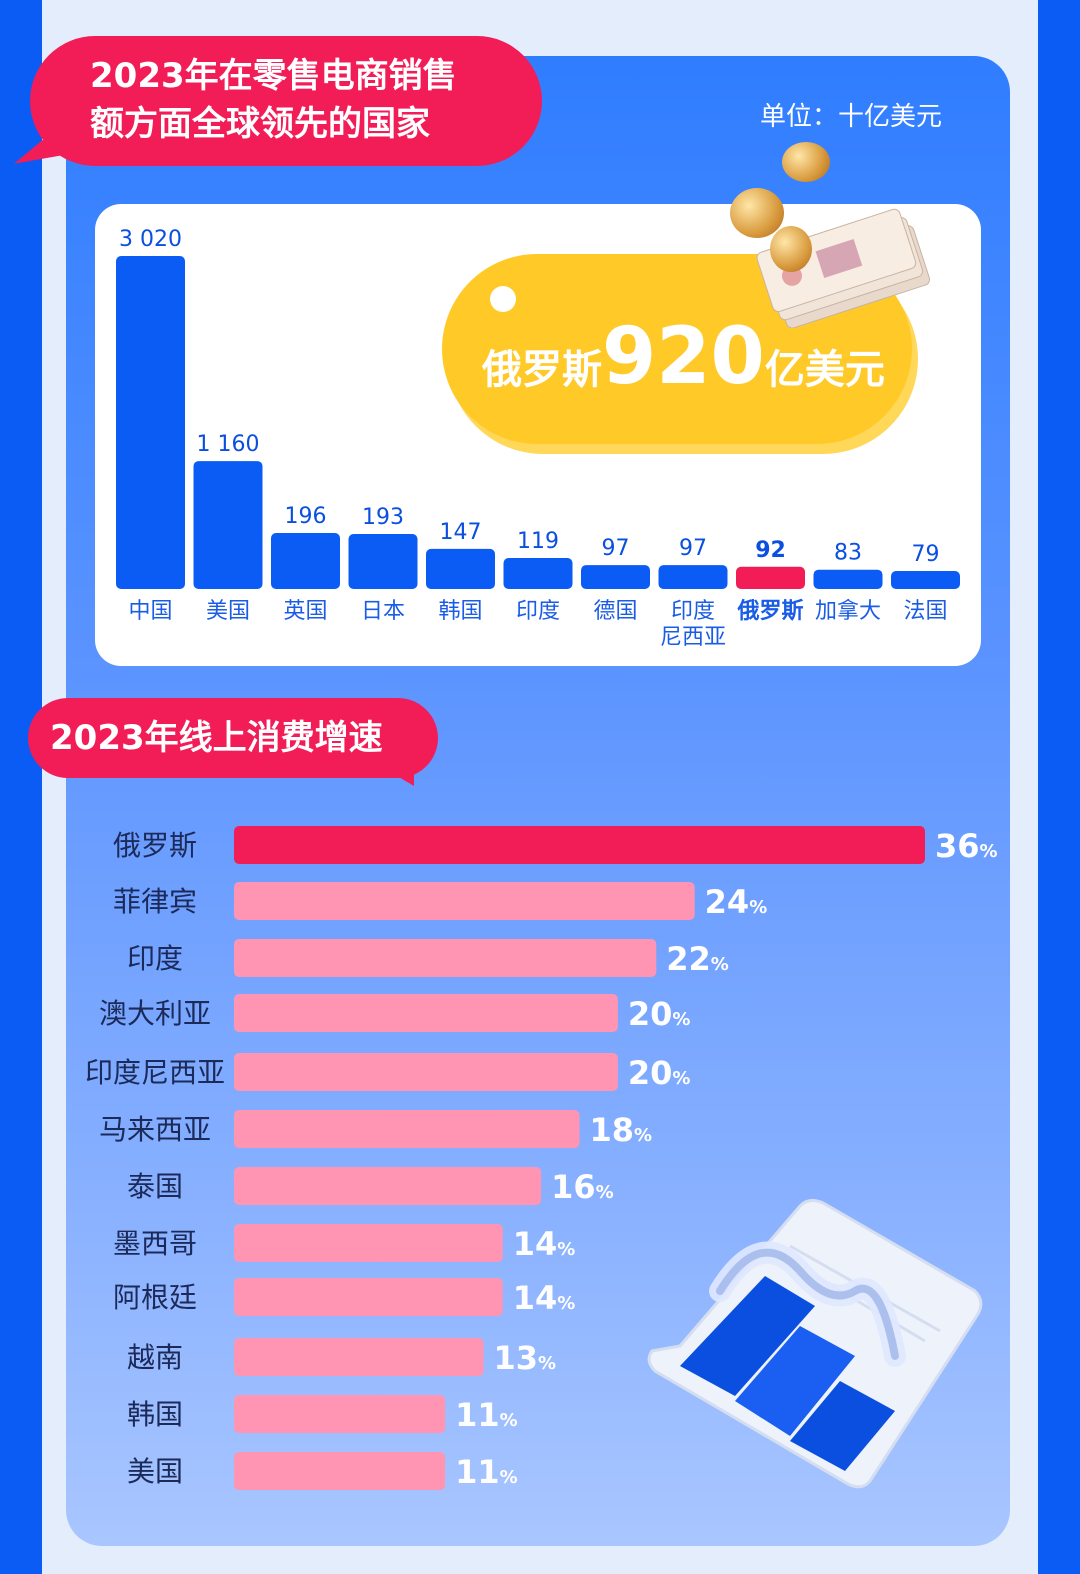  What do you see at coordinates (966, 846) in the screenshot?
I see `growth-value-label: 36%` at bounding box center [966, 846].